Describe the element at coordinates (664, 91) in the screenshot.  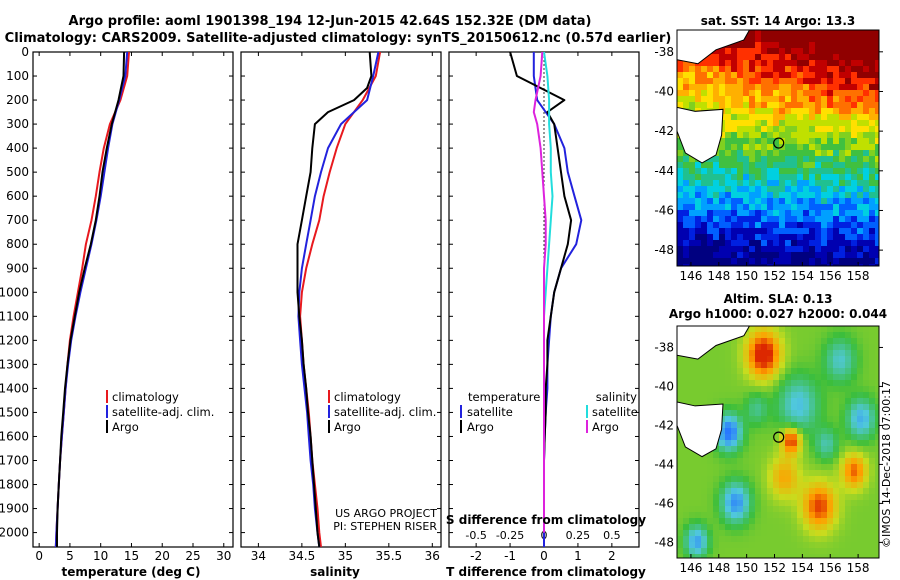
I see `map-y-tick-label: -40` at that location.